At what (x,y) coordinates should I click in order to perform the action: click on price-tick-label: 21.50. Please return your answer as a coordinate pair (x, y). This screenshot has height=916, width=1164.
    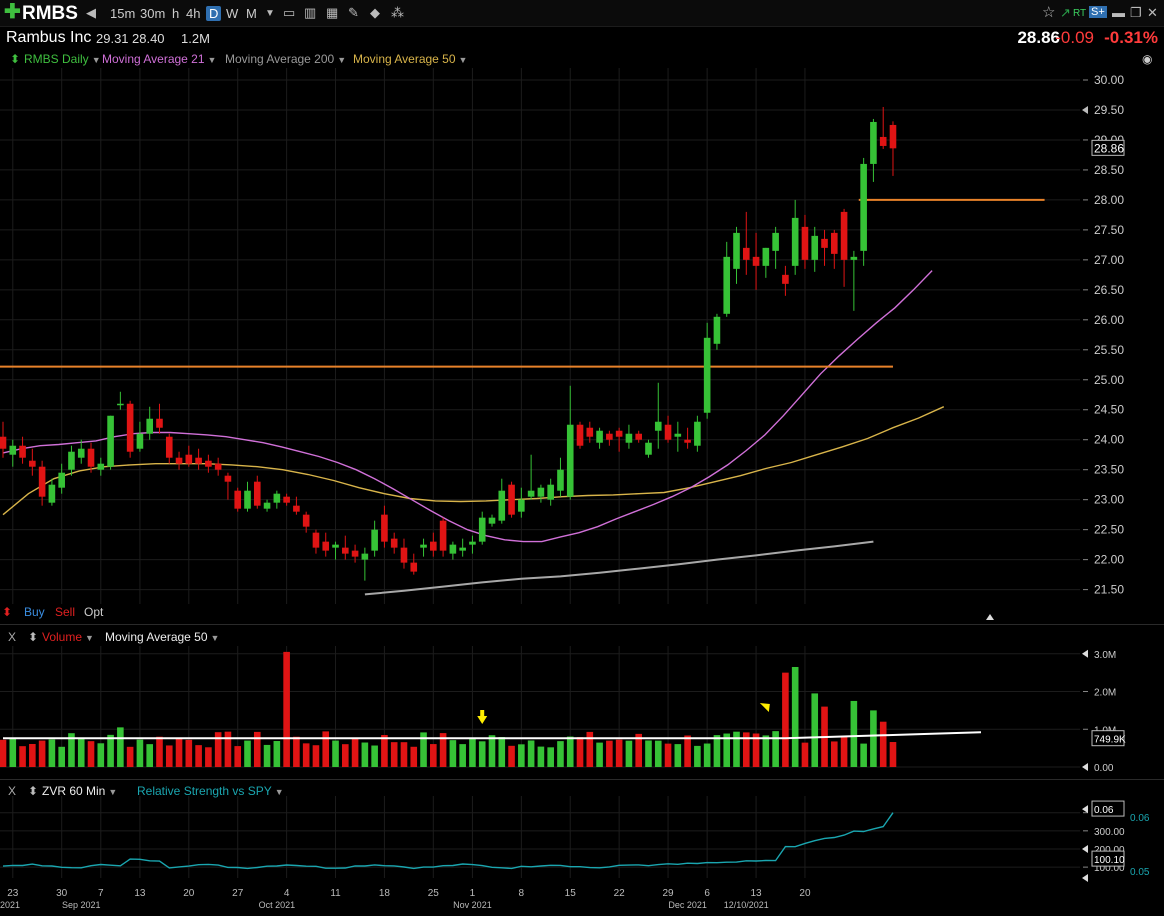
    Looking at the image, I should click on (1109, 590).